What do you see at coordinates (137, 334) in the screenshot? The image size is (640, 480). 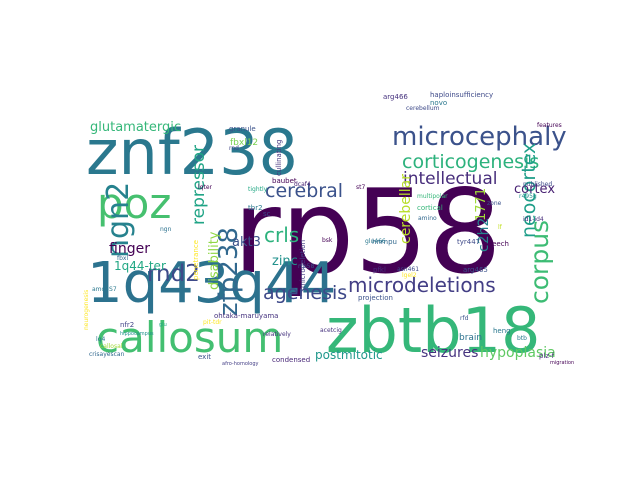 I see `word-hippocampus: hippocampus` at bounding box center [137, 334].